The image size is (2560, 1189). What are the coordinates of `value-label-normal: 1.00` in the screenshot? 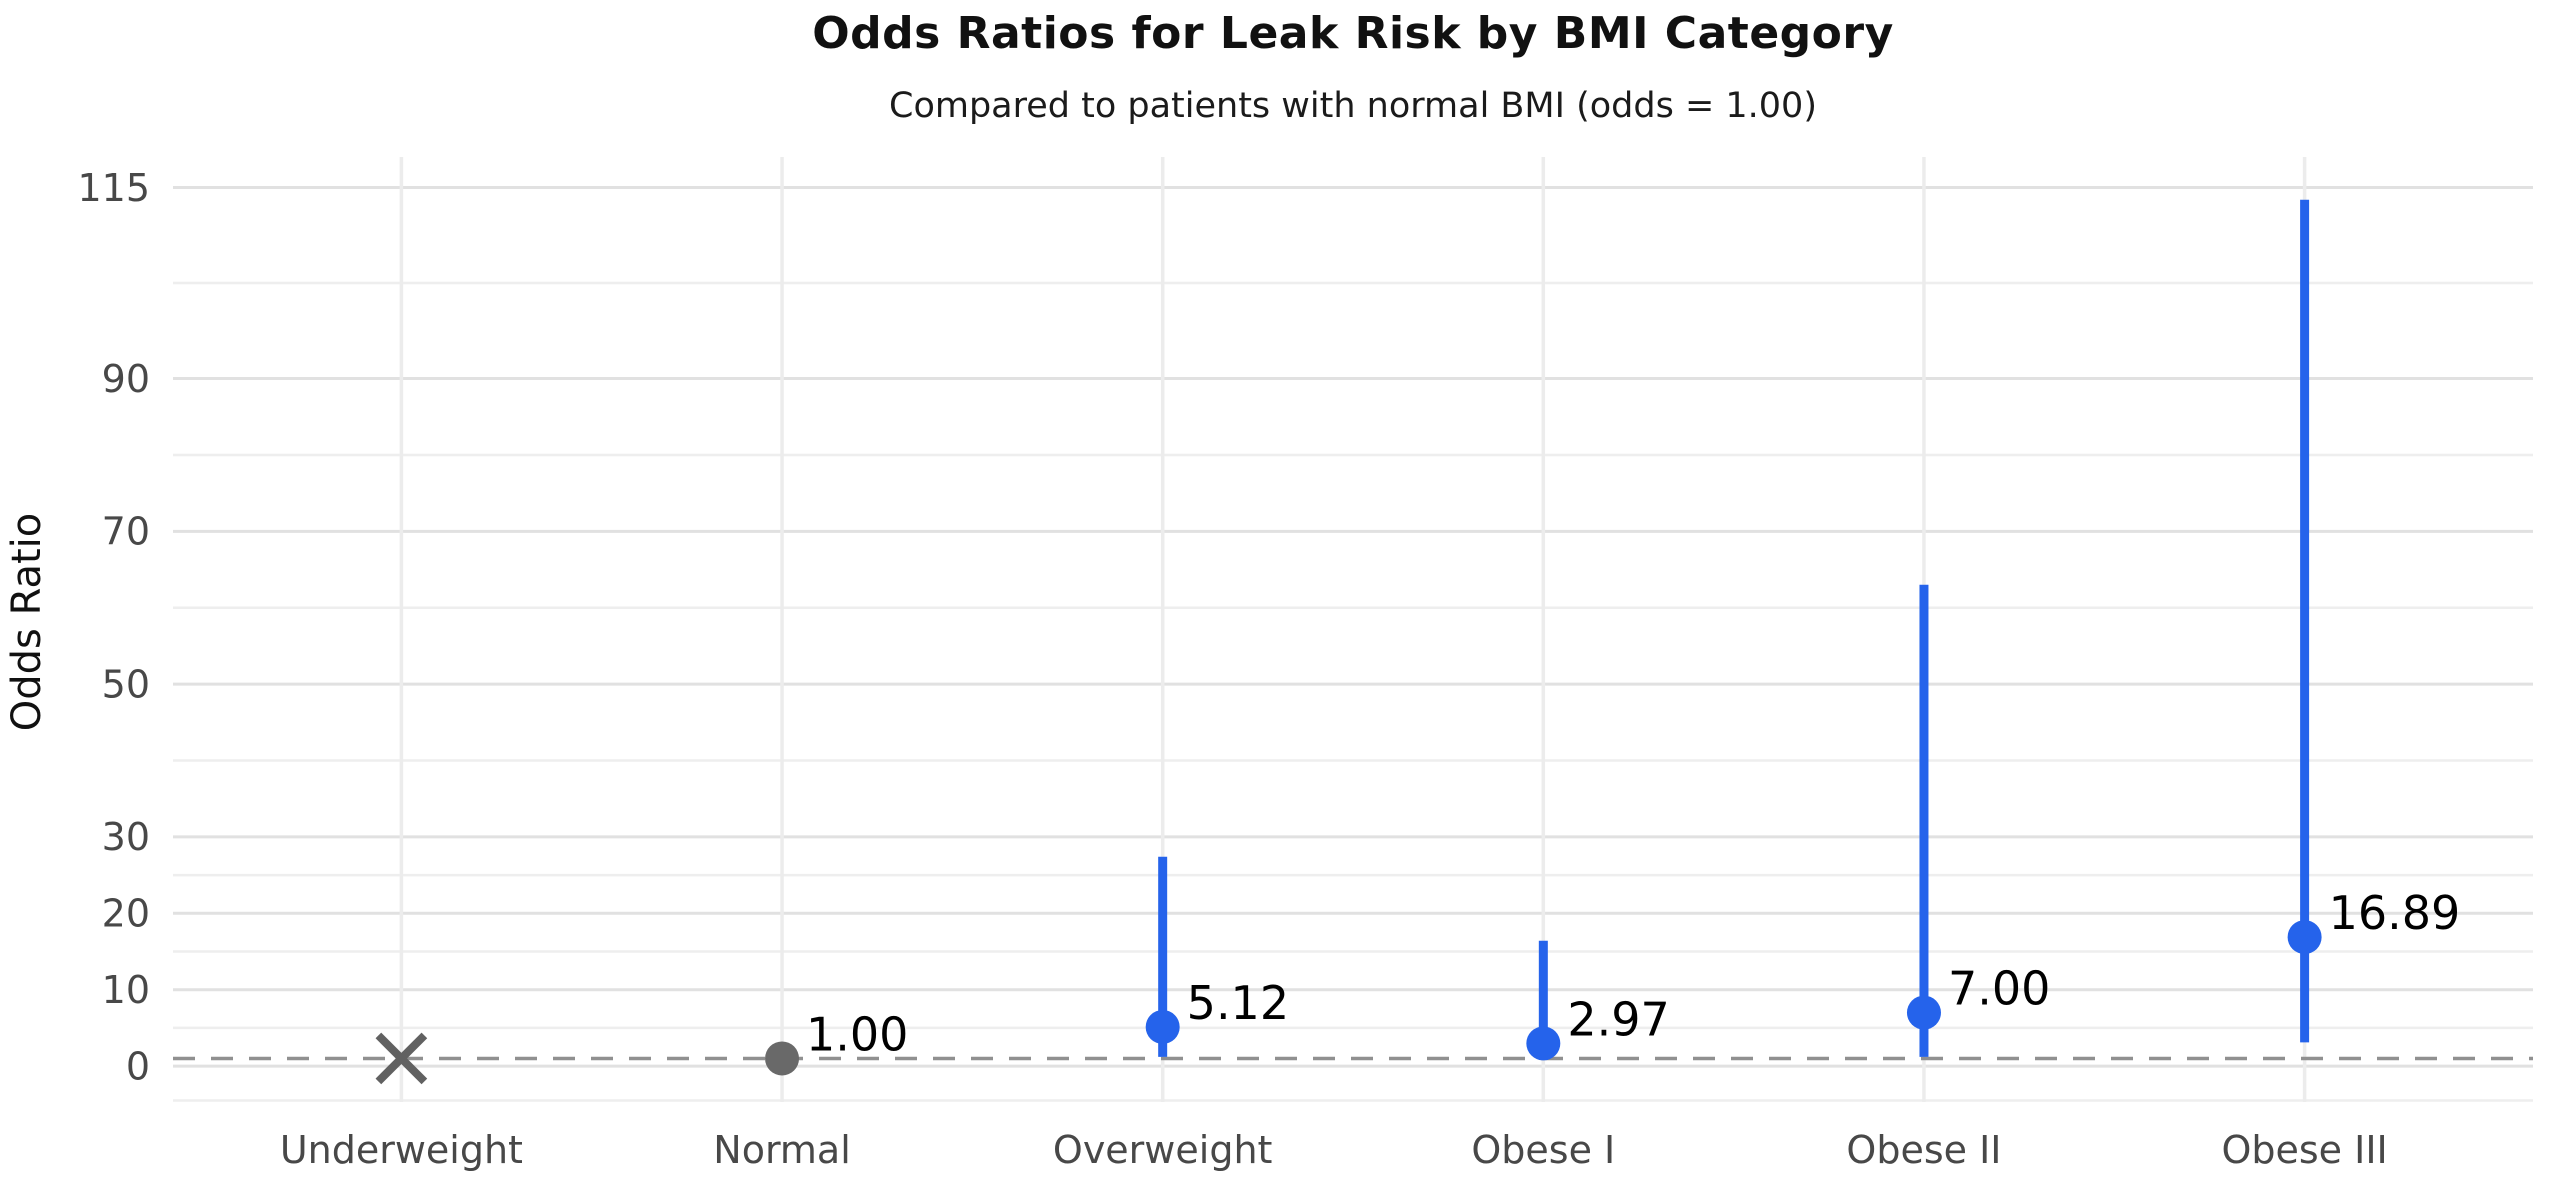 It's located at (857, 1035).